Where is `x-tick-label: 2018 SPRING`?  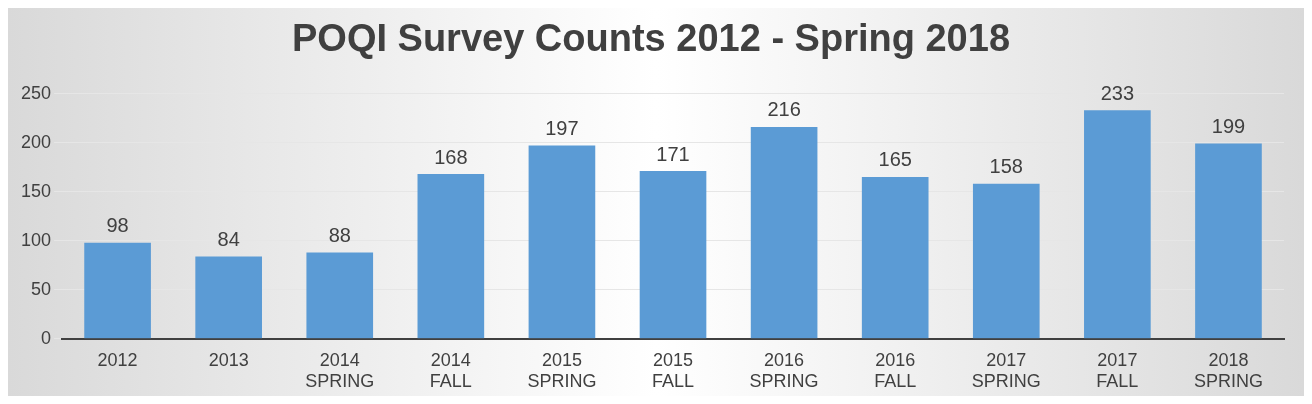 x-tick-label: 2018 SPRING is located at coordinates (1228, 370).